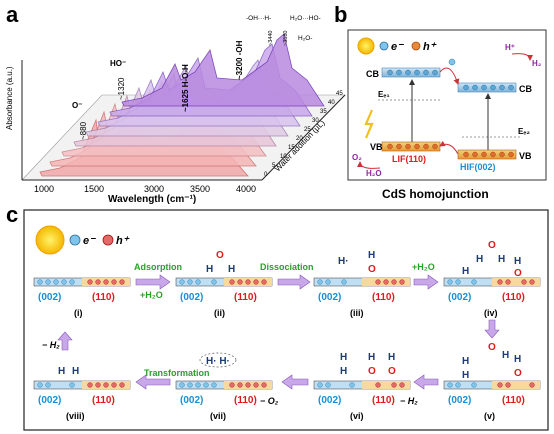 The width and height of the screenshot is (554, 434). What do you see at coordinates (452, 62) in the screenshot?
I see `migrating-electron` at bounding box center [452, 62].